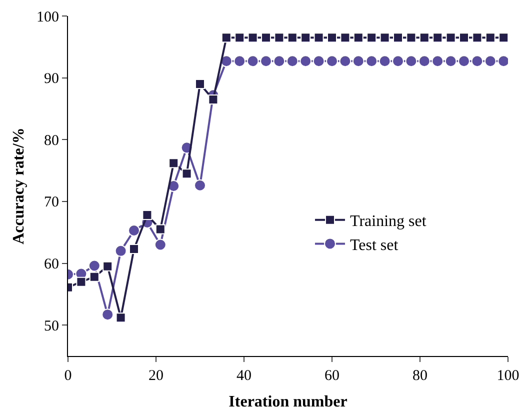  What do you see at coordinates (288, 402) in the screenshot?
I see `x-axis-title: Iteration number` at bounding box center [288, 402].